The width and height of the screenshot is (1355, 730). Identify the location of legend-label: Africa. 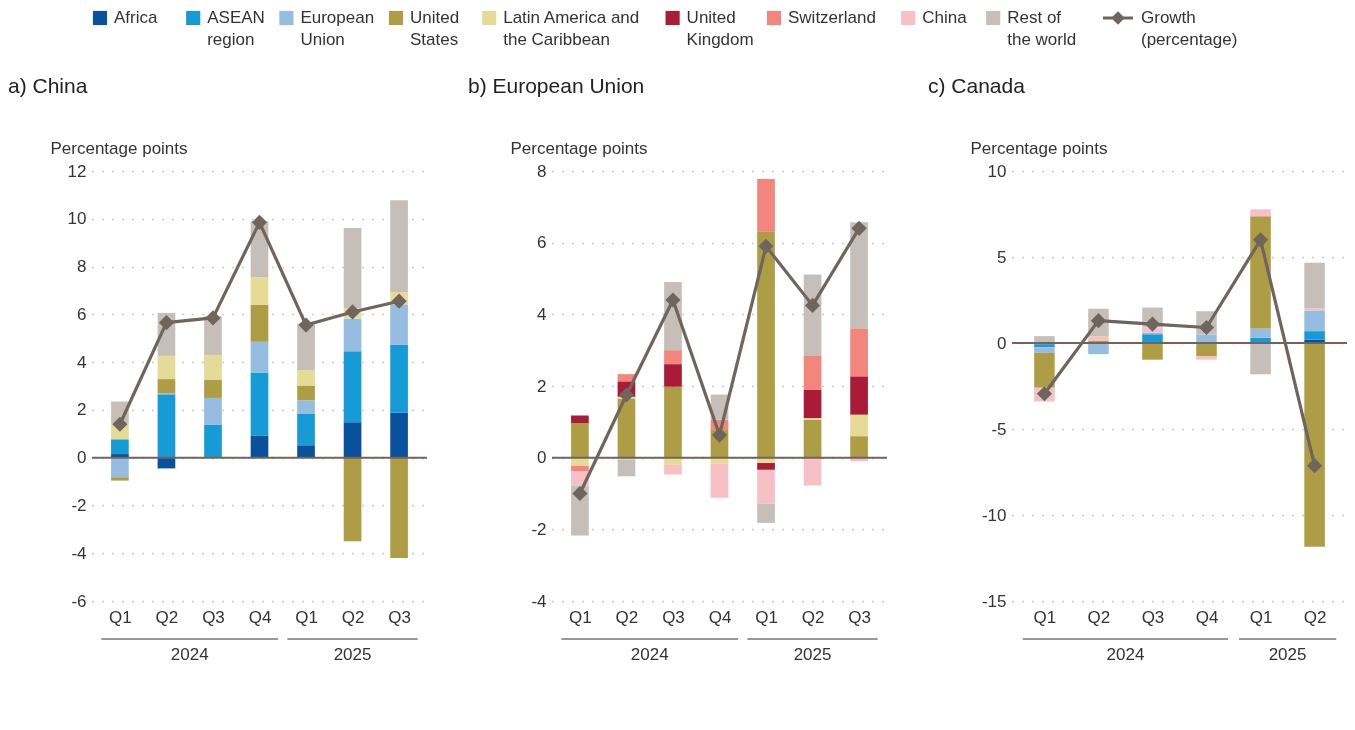
(136, 17).